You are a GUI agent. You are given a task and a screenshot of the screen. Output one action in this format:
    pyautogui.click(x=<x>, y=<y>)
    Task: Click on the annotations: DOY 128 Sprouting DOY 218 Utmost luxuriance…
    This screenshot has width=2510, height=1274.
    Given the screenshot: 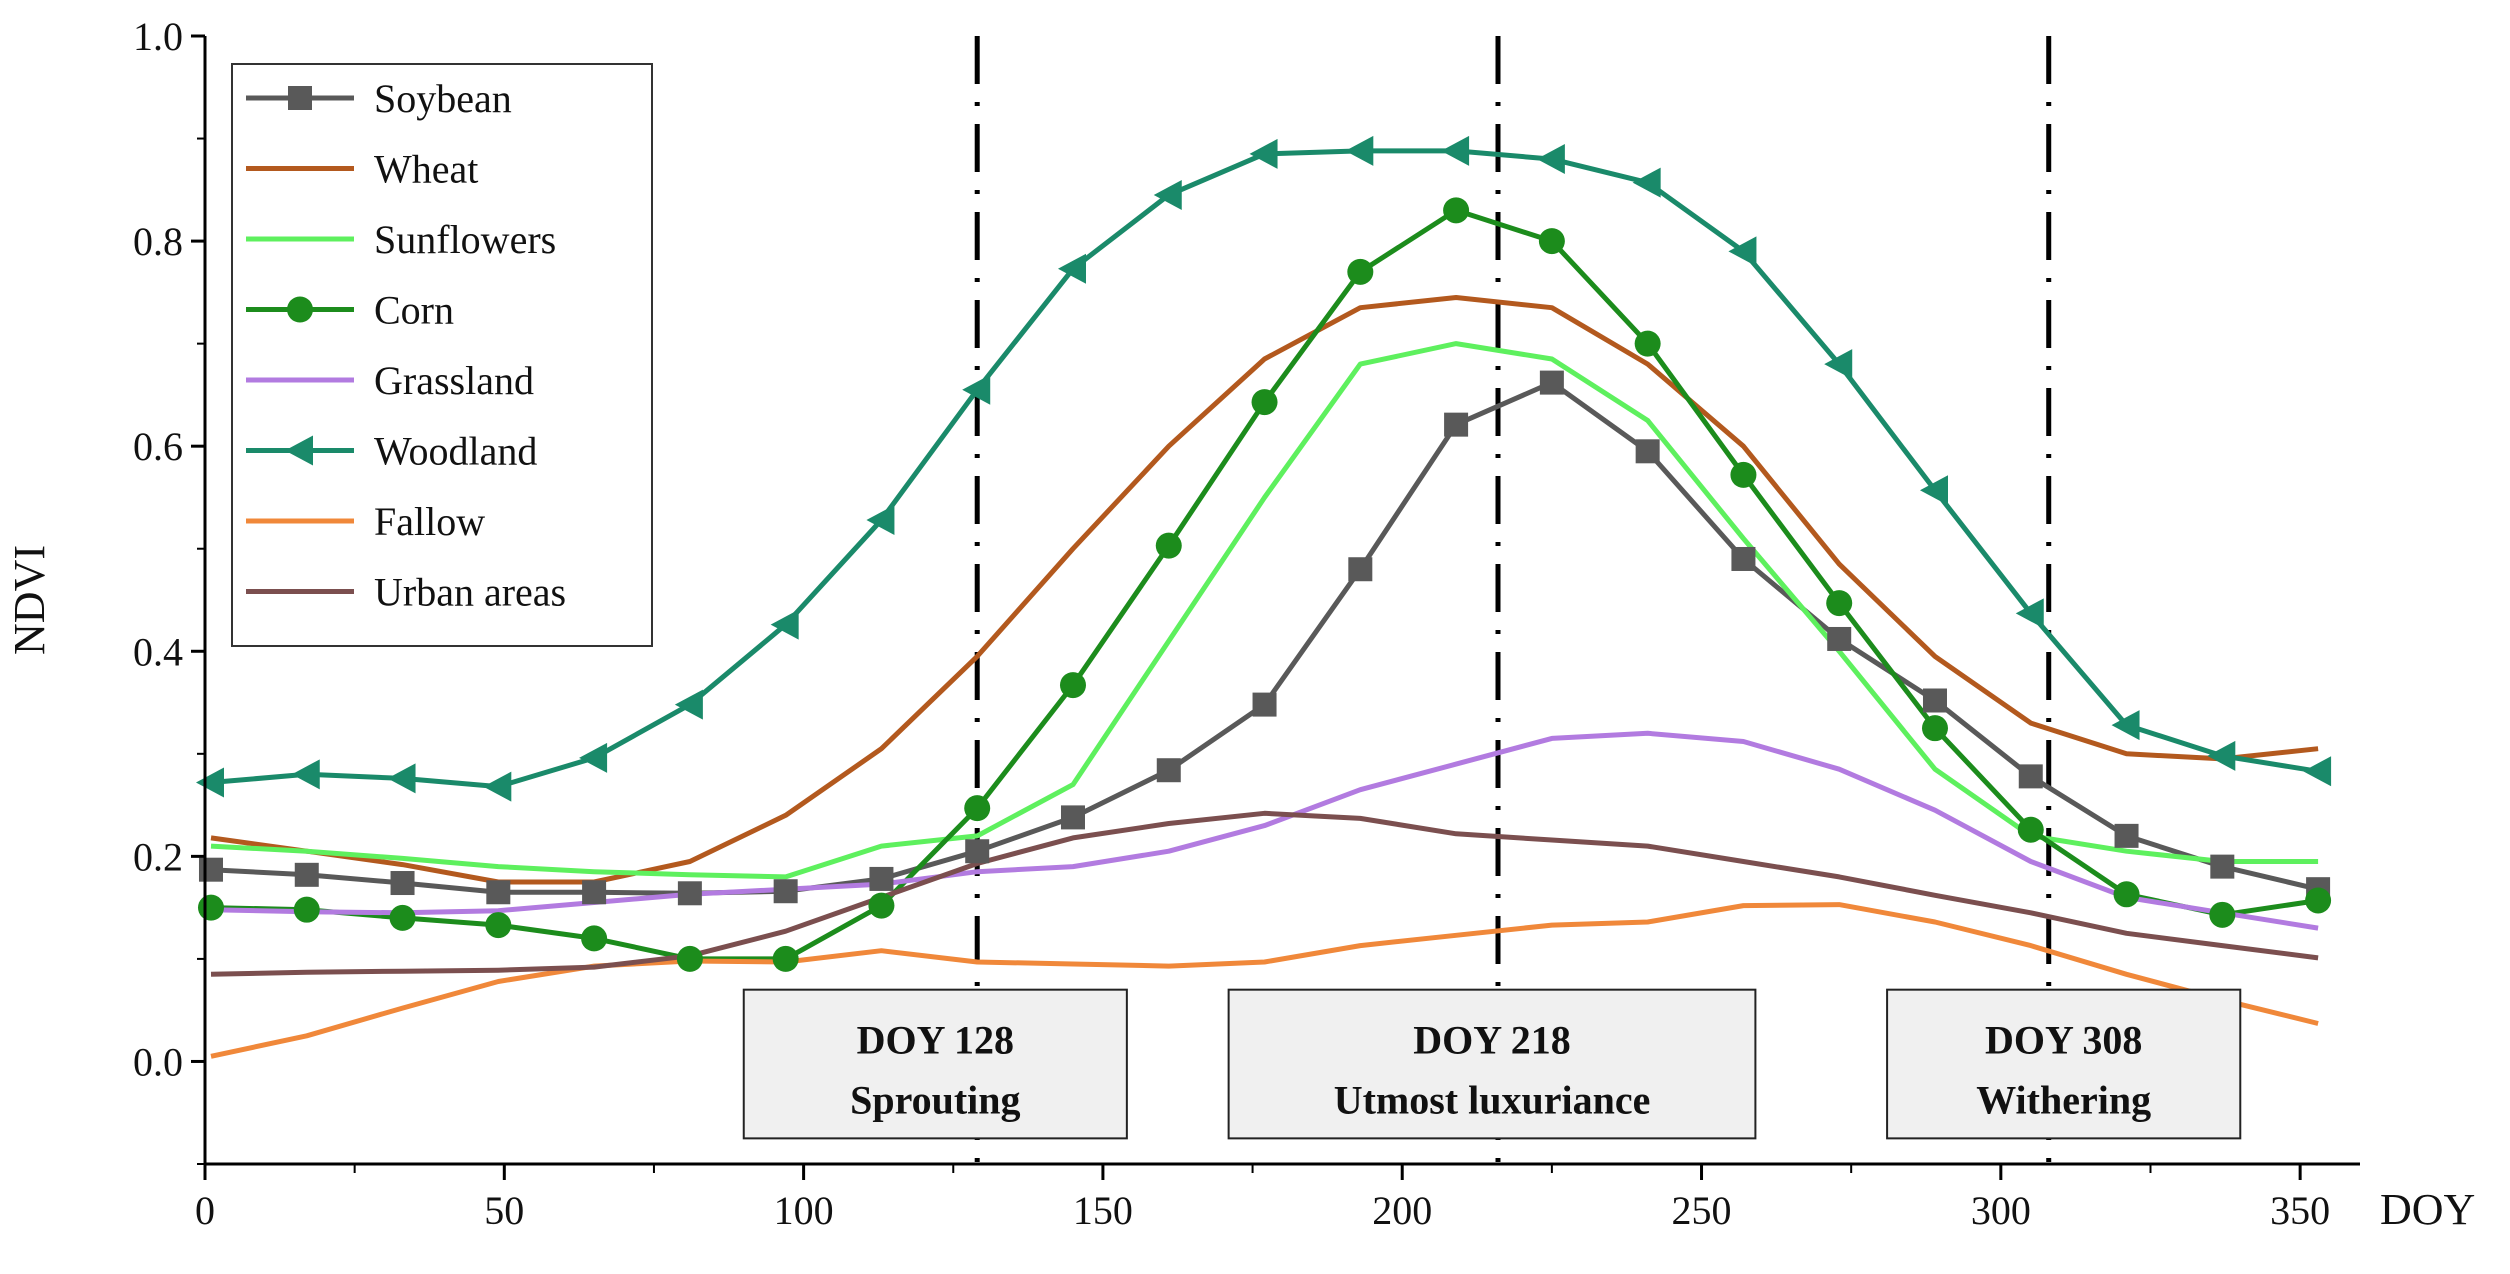 What is the action you would take?
    pyautogui.click(x=1492, y=1064)
    